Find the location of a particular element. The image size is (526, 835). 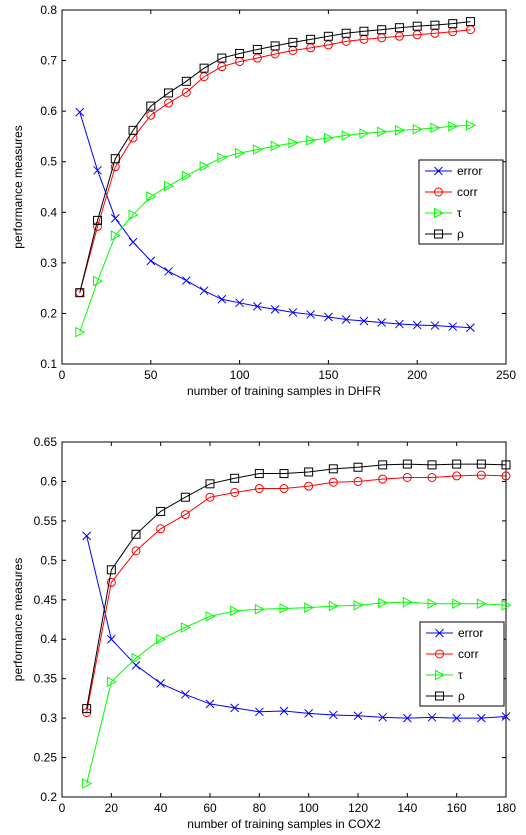

legend-label: τ is located at coordinates (459, 213).